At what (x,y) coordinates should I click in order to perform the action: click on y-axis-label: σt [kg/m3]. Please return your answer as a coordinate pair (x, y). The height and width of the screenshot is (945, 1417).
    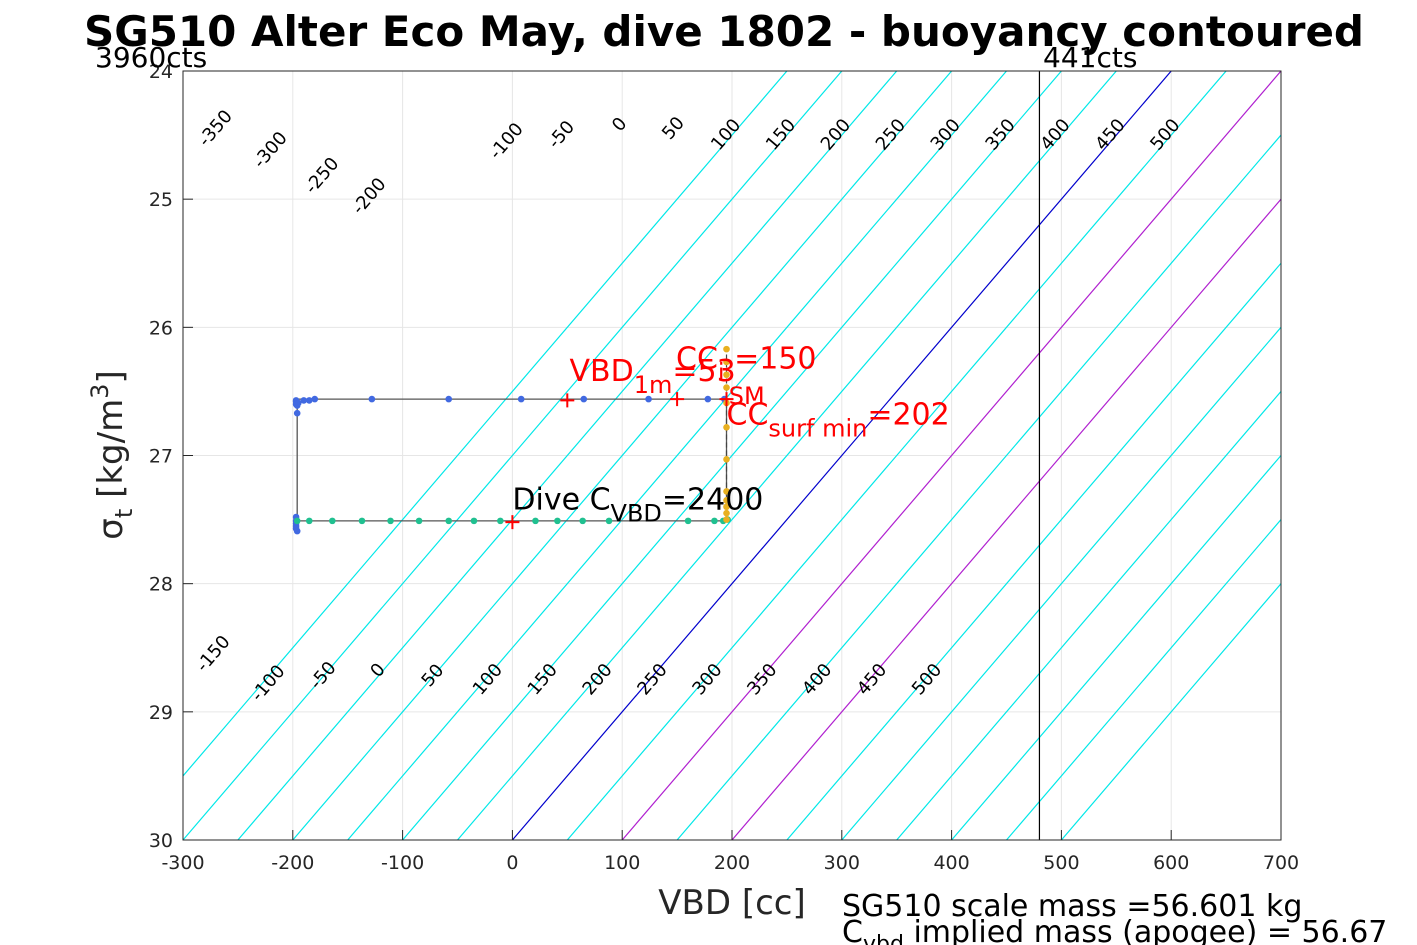
    Looking at the image, I should click on (112, 454).